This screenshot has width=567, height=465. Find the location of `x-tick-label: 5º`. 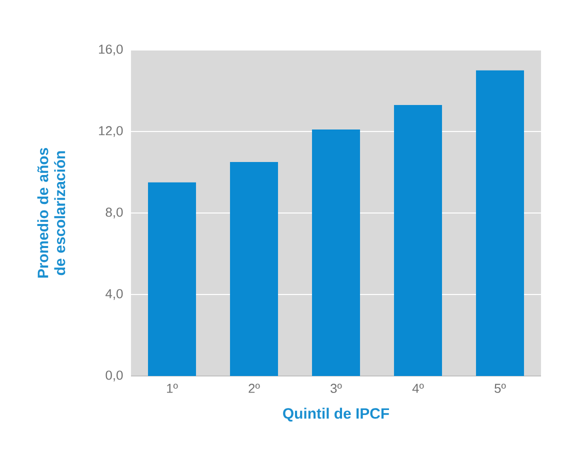

x-tick-label: 5º is located at coordinates (500, 388).